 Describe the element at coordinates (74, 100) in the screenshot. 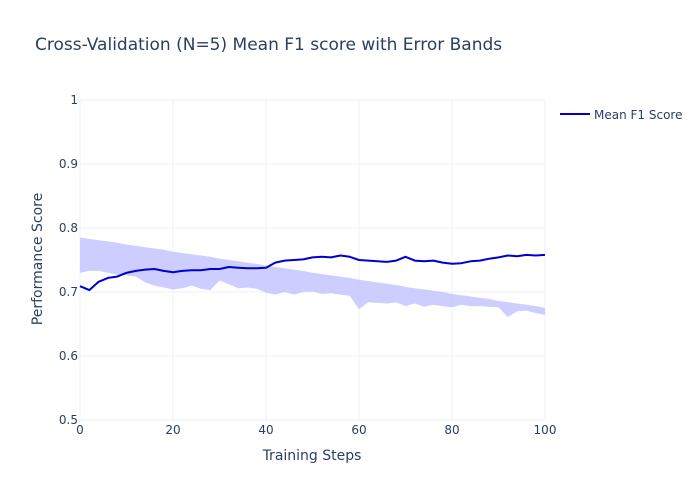

I see `y-tick-label: 1` at that location.